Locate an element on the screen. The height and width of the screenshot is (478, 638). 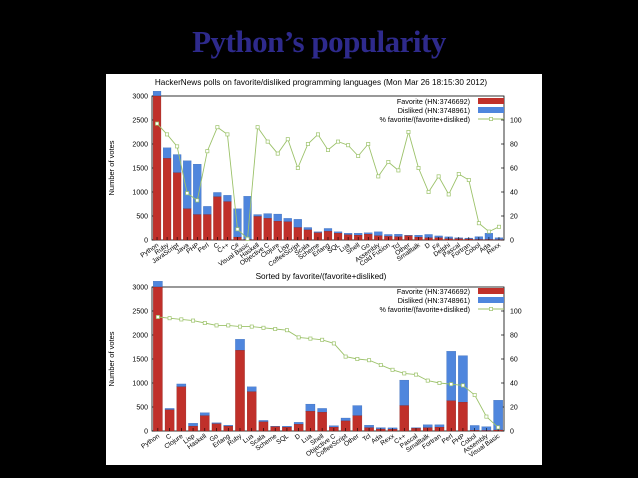
x-tick-label: SQL is located at coordinates (282, 439).